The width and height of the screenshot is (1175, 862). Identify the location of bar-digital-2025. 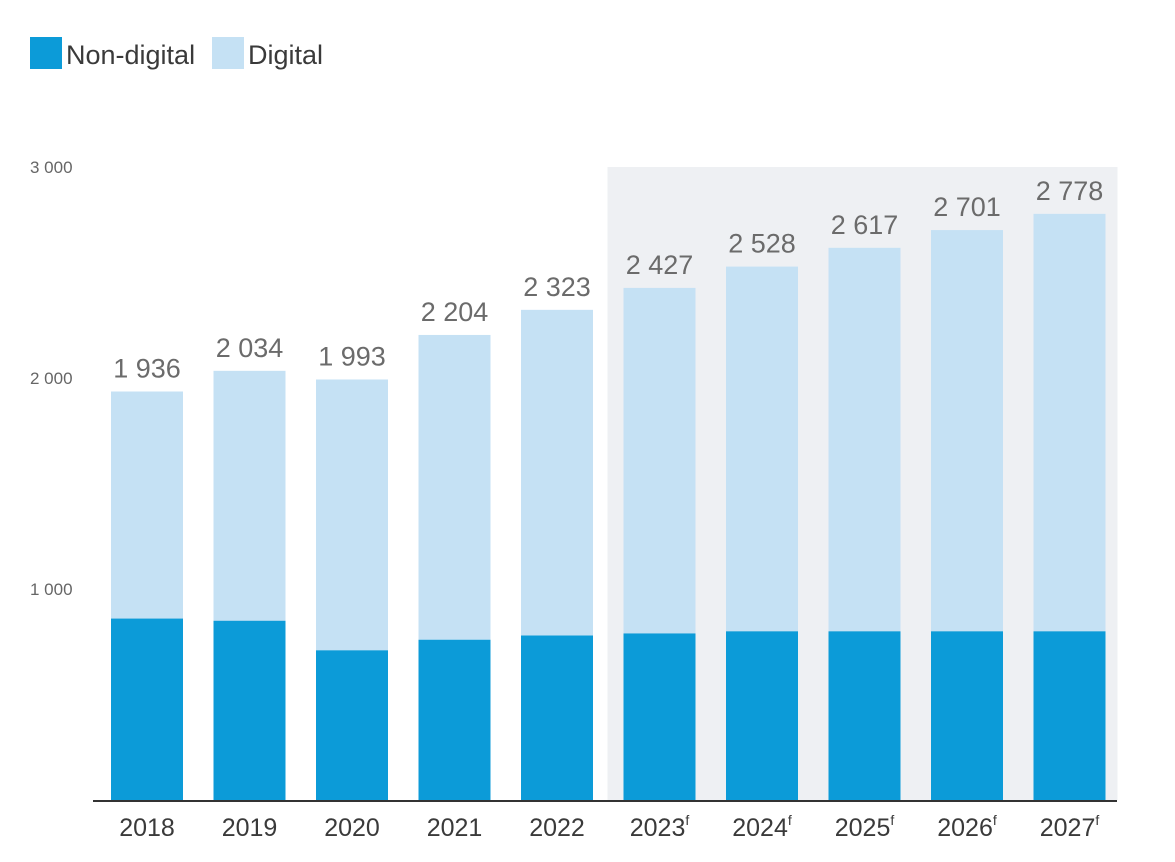
(864, 439).